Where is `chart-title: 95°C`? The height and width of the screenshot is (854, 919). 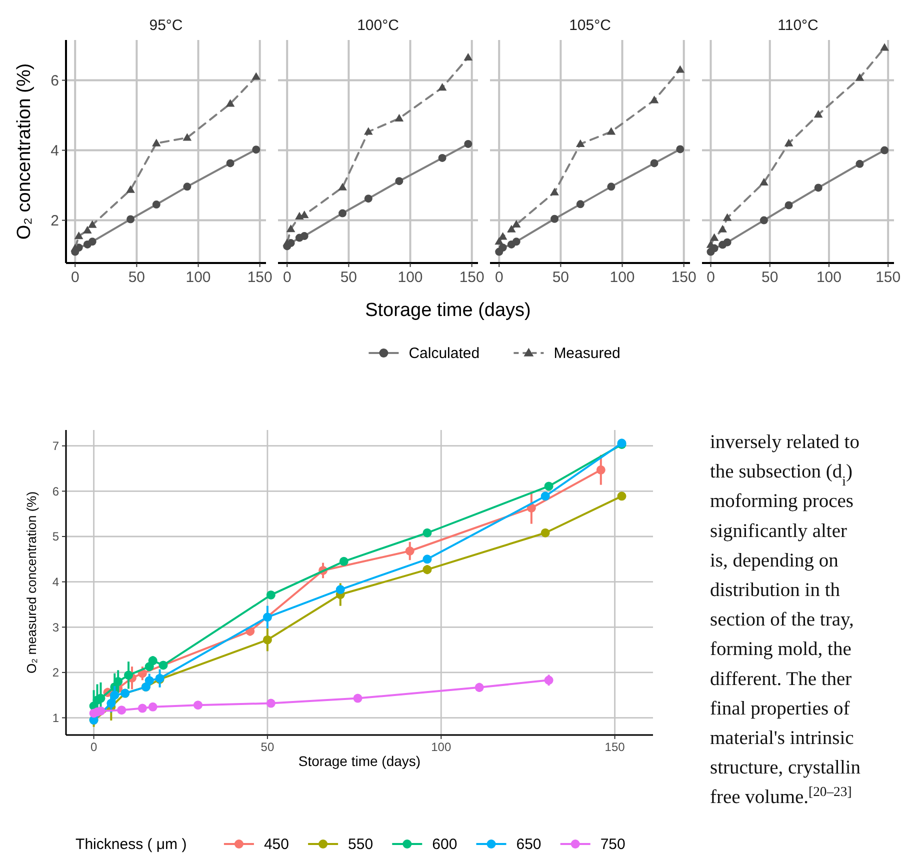 chart-title: 95°C is located at coordinates (166, 25).